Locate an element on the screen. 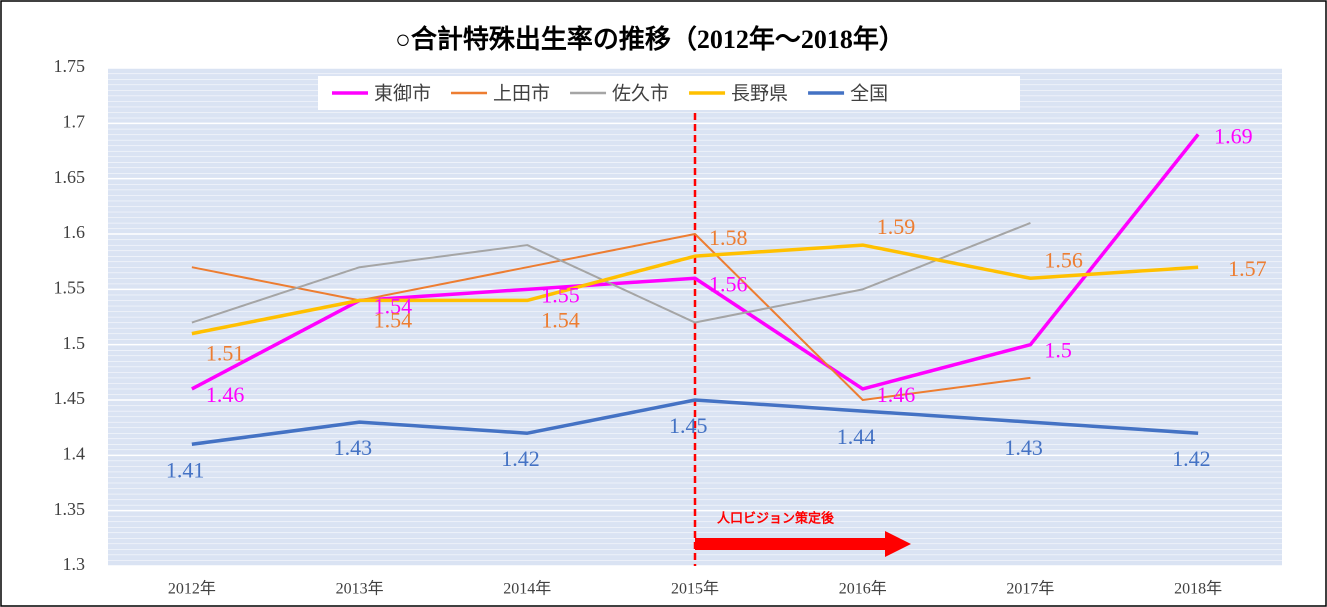 The height and width of the screenshot is (607, 1327). legend-label: 上田市 is located at coordinates (521, 94).